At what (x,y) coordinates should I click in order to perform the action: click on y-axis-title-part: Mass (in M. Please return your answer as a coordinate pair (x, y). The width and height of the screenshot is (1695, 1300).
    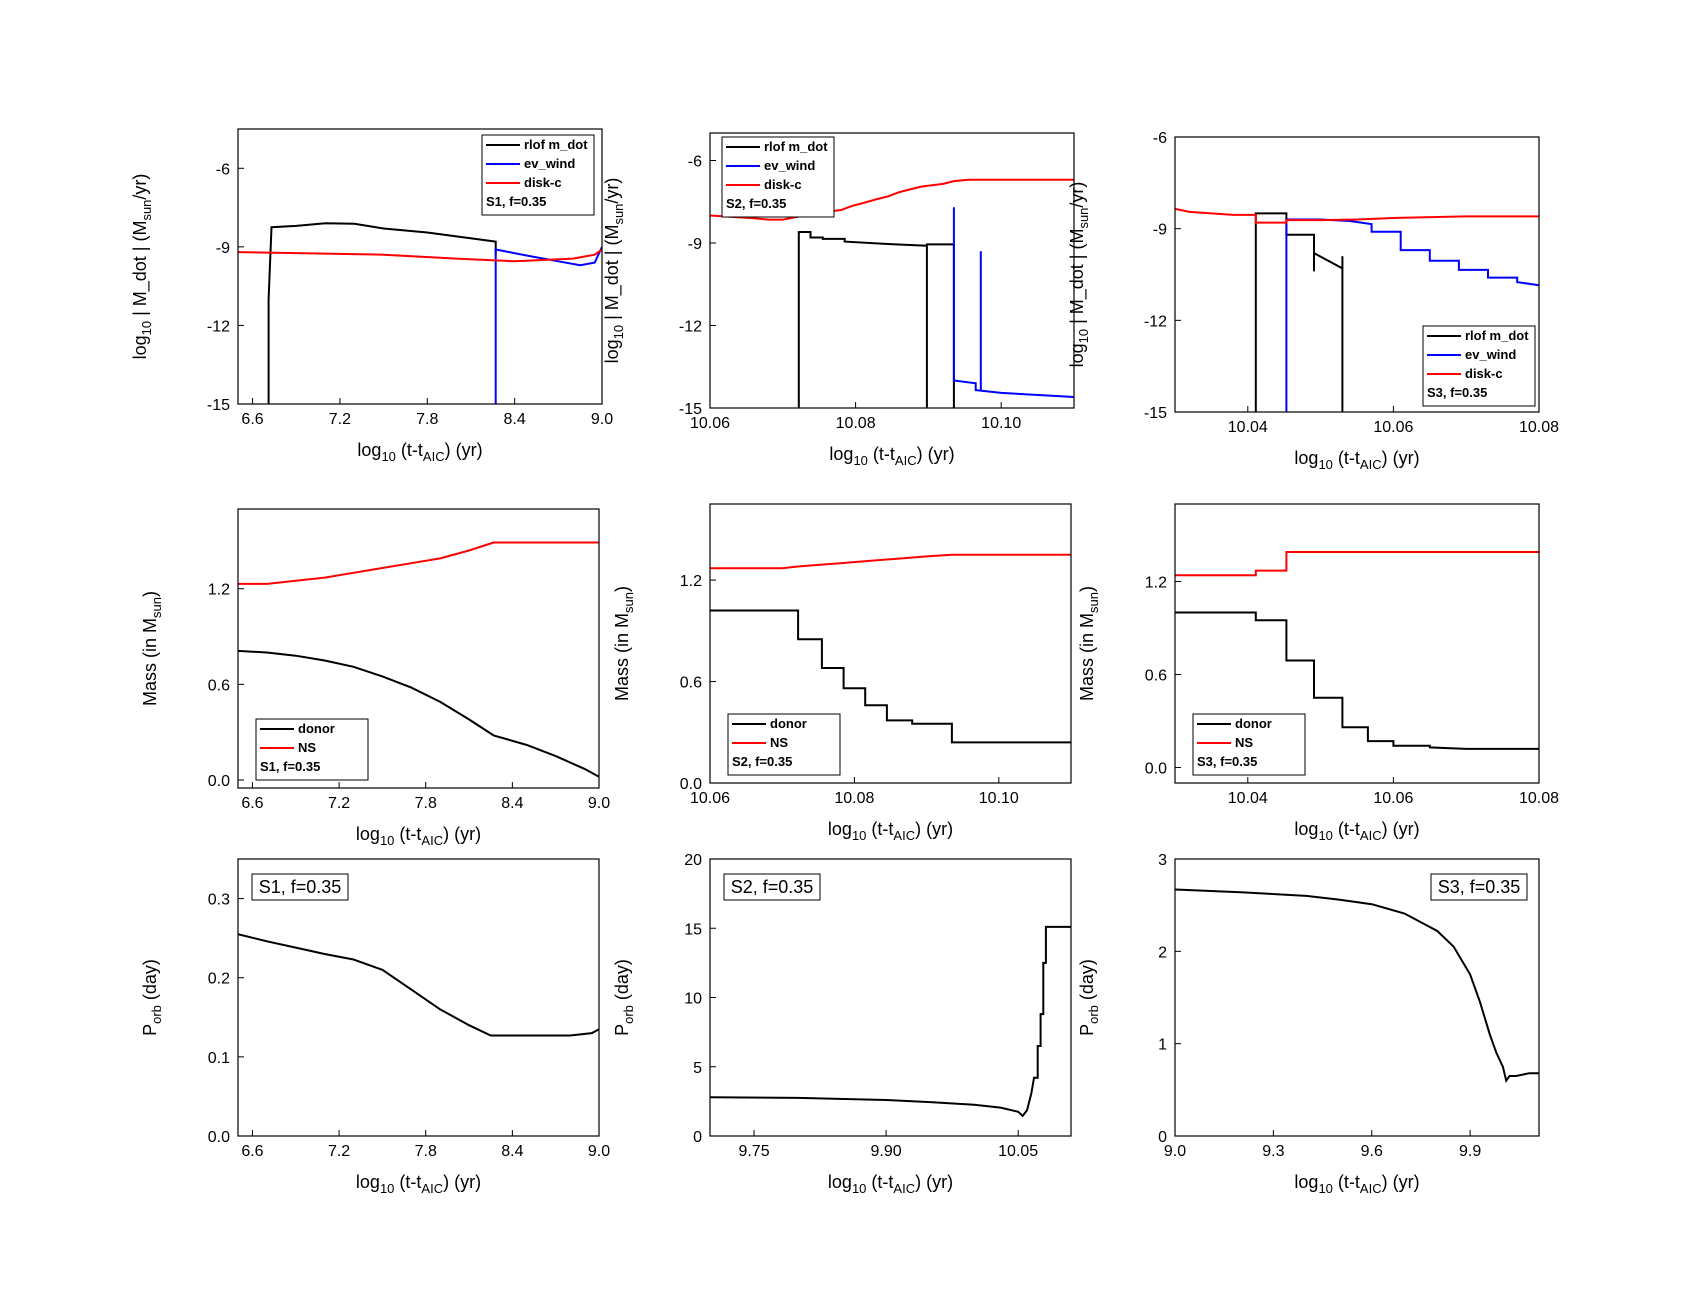
    Looking at the image, I should click on (1087, 657).